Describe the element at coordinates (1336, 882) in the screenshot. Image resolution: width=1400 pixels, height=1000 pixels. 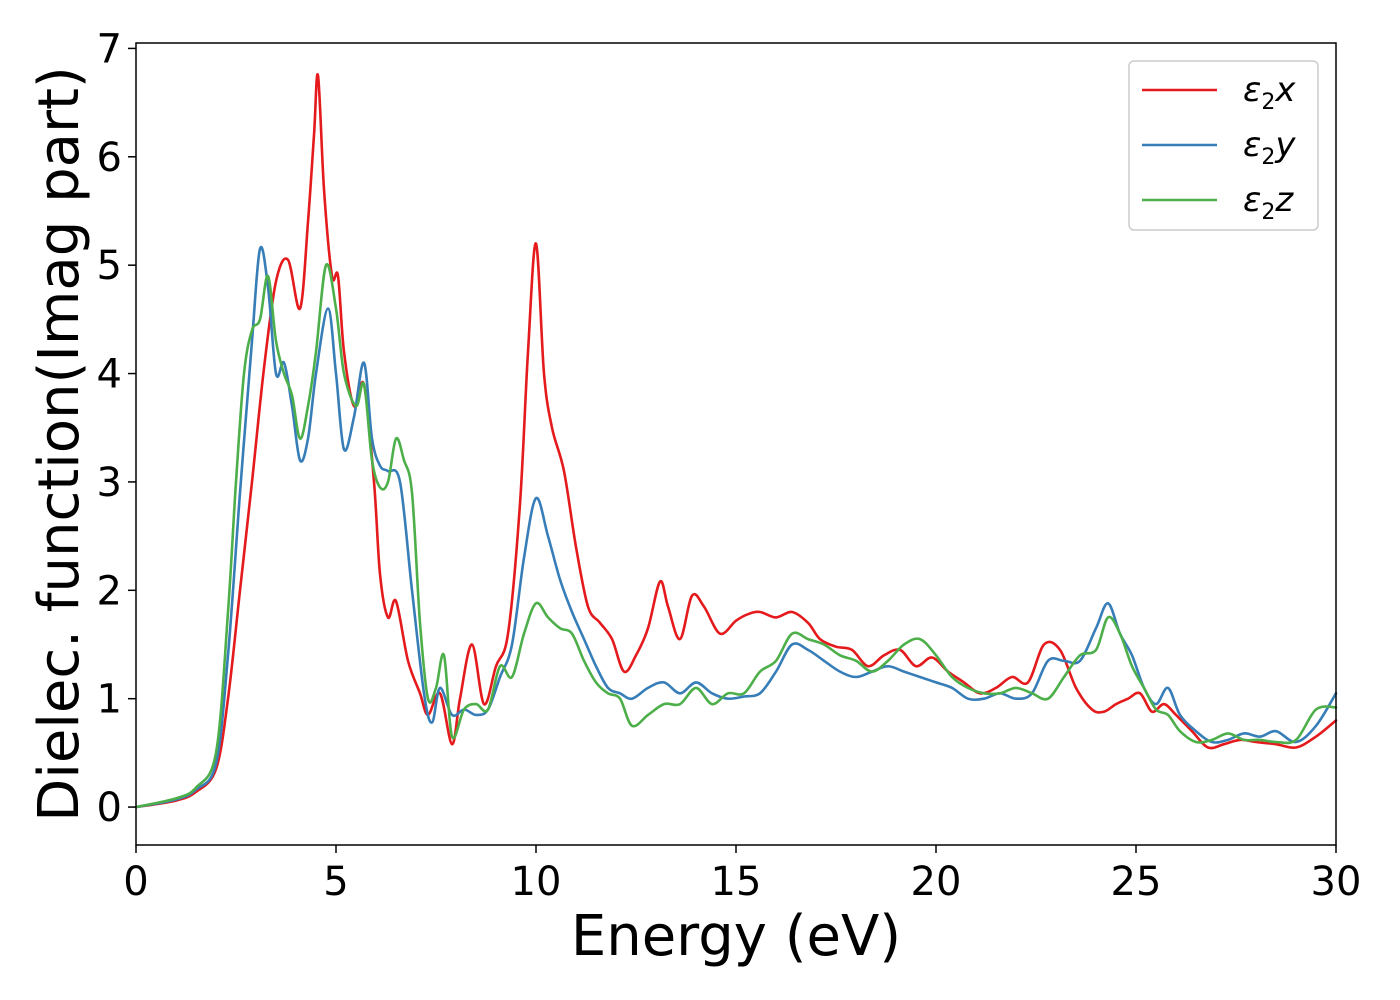
I see `x-tick-label: 30` at that location.